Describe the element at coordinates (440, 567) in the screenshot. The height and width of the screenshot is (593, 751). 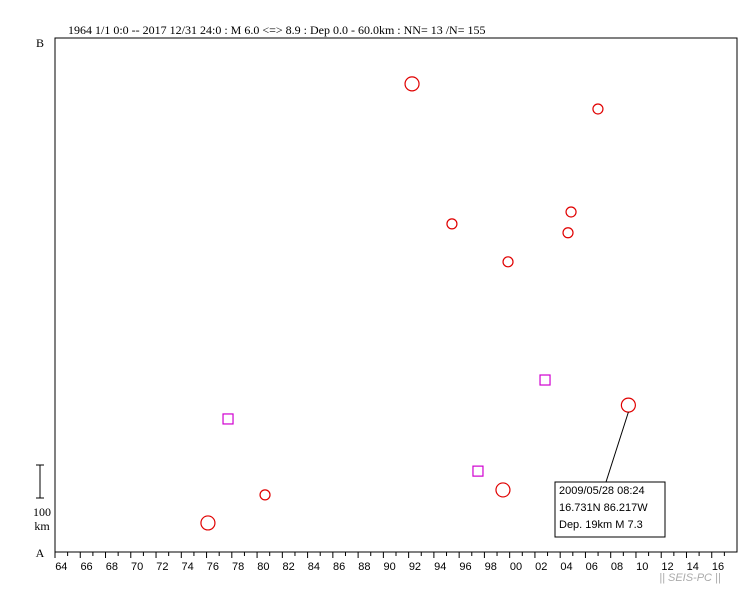
I see `x-tick-label: 94` at that location.